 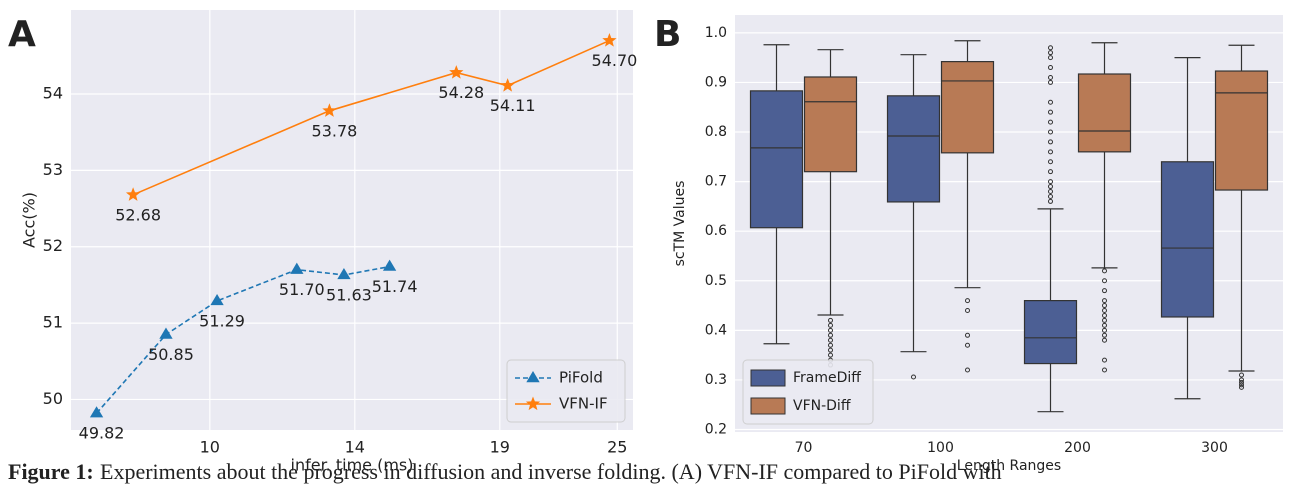 I want to click on y-tick-label: 0.2, so click(x=716, y=430).